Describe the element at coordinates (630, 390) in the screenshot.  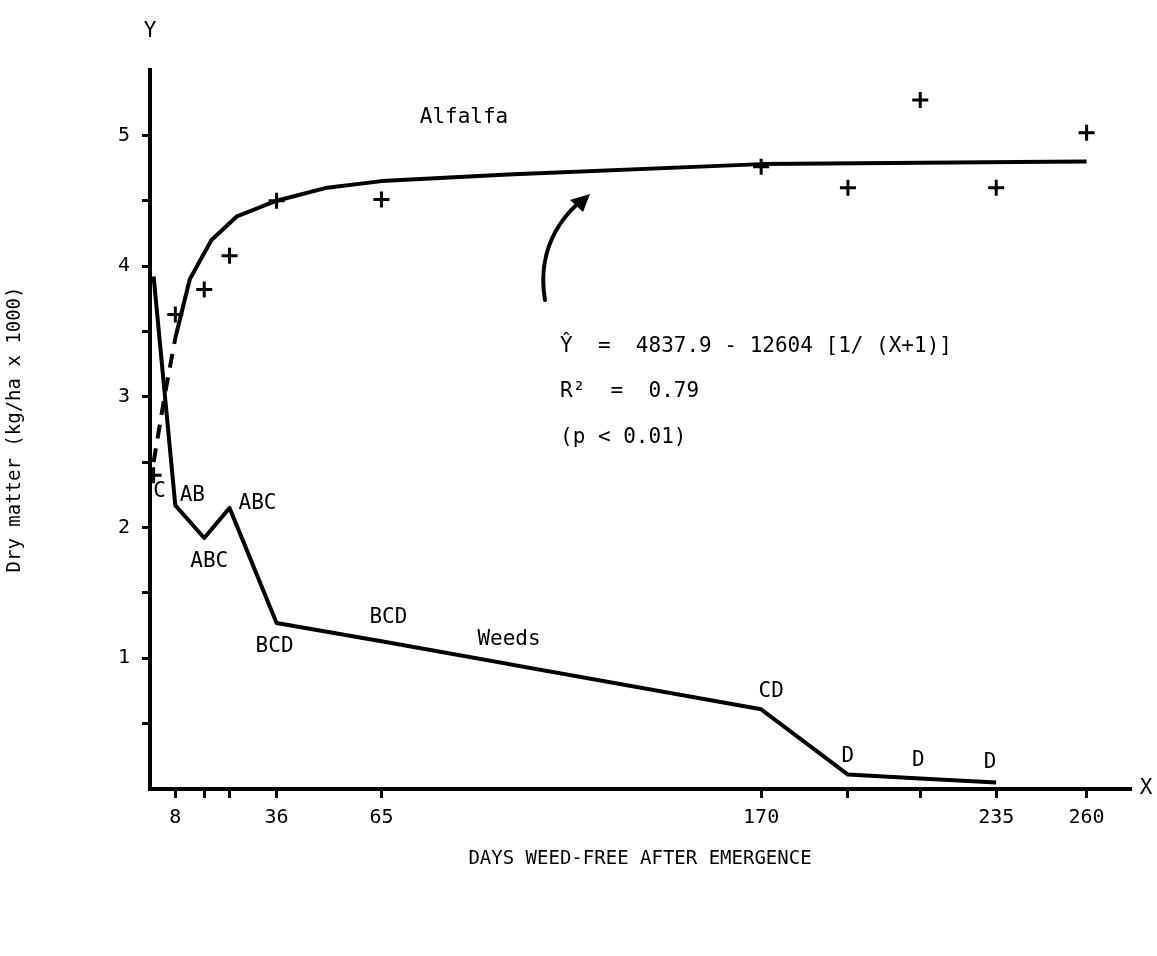
I see `annotation: R² = 0.79` at that location.